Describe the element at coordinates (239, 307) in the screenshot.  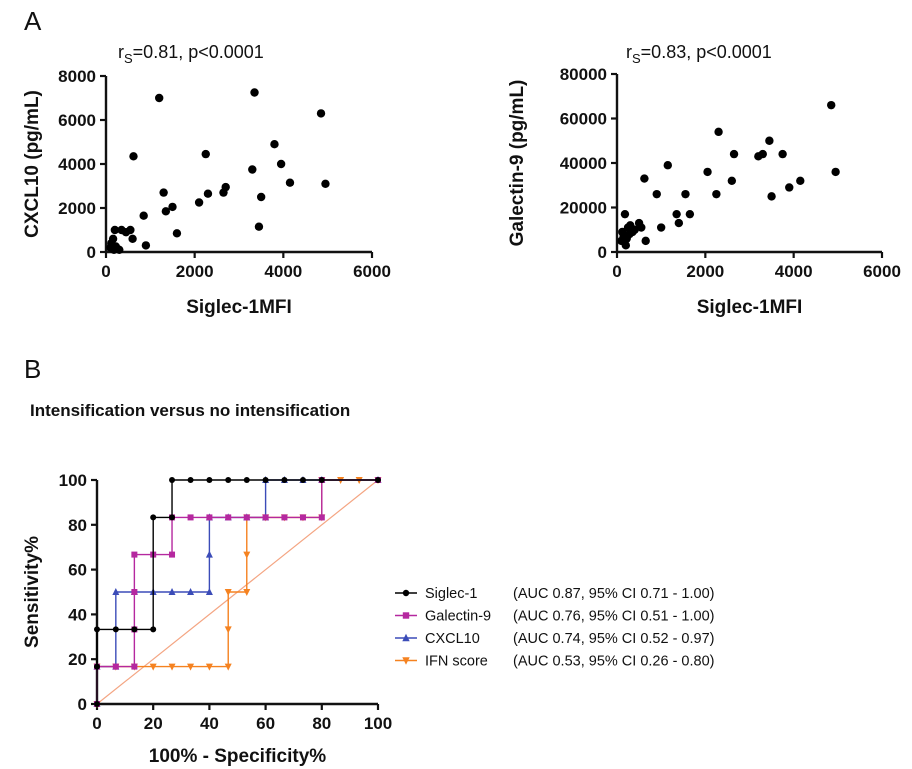
I see `x-axis-title: Siglec-1MFI` at that location.